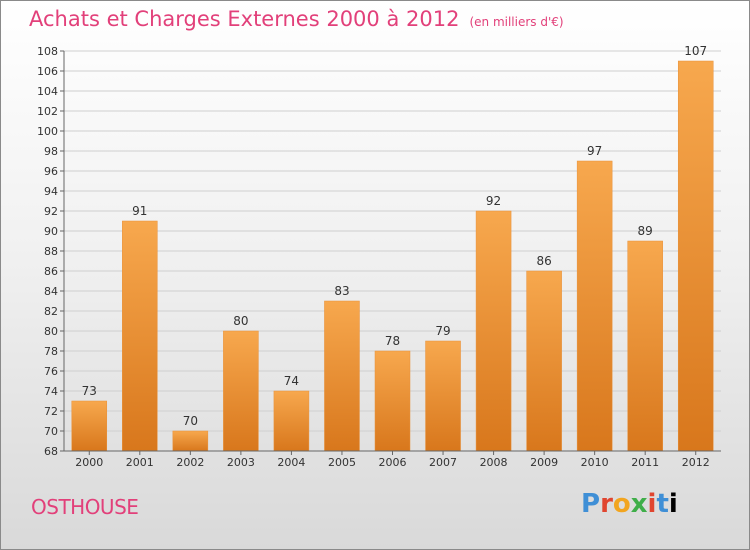 Image resolution: width=750 pixels, height=550 pixels. Describe the element at coordinates (51, 331) in the screenshot. I see `y-tick-label: 80` at that location.